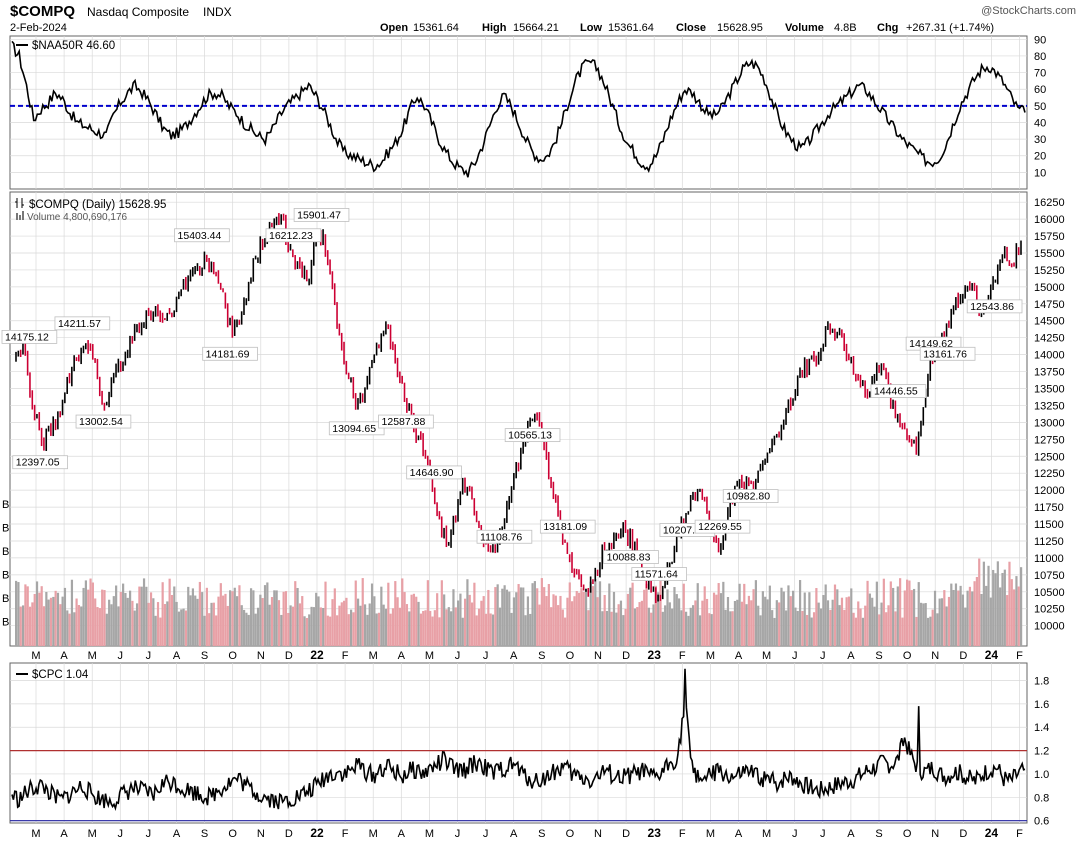  I want to click on close-label: Close, so click(691, 28).